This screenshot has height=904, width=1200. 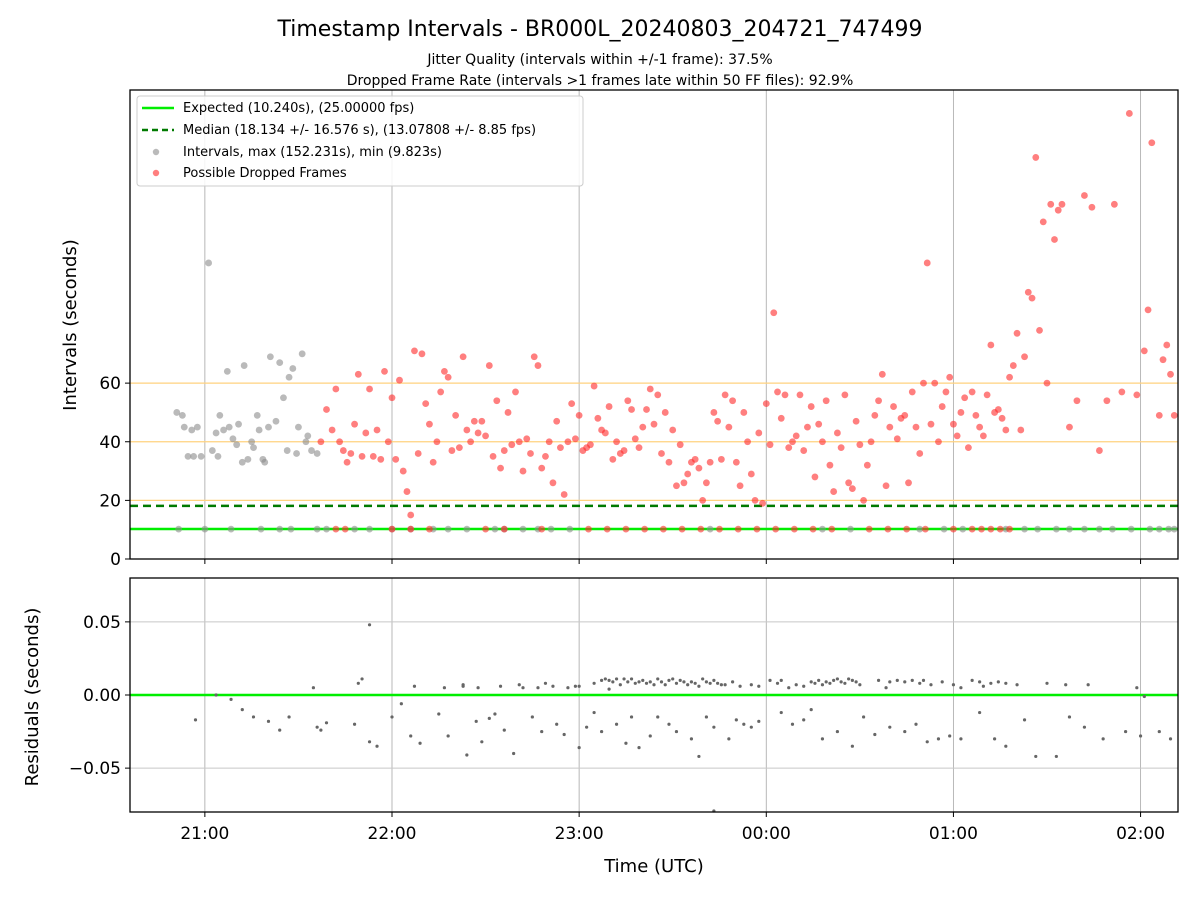 What do you see at coordinates (579, 834) in the screenshot?
I see `x-tick-label: 23:00` at bounding box center [579, 834].